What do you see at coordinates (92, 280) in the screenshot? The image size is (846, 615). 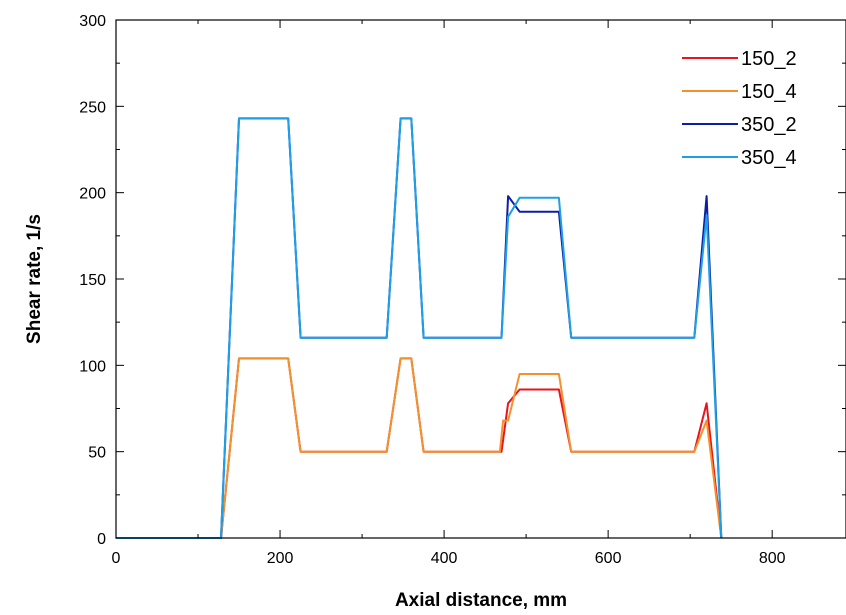 I see `y-tick-label: 150` at bounding box center [92, 280].